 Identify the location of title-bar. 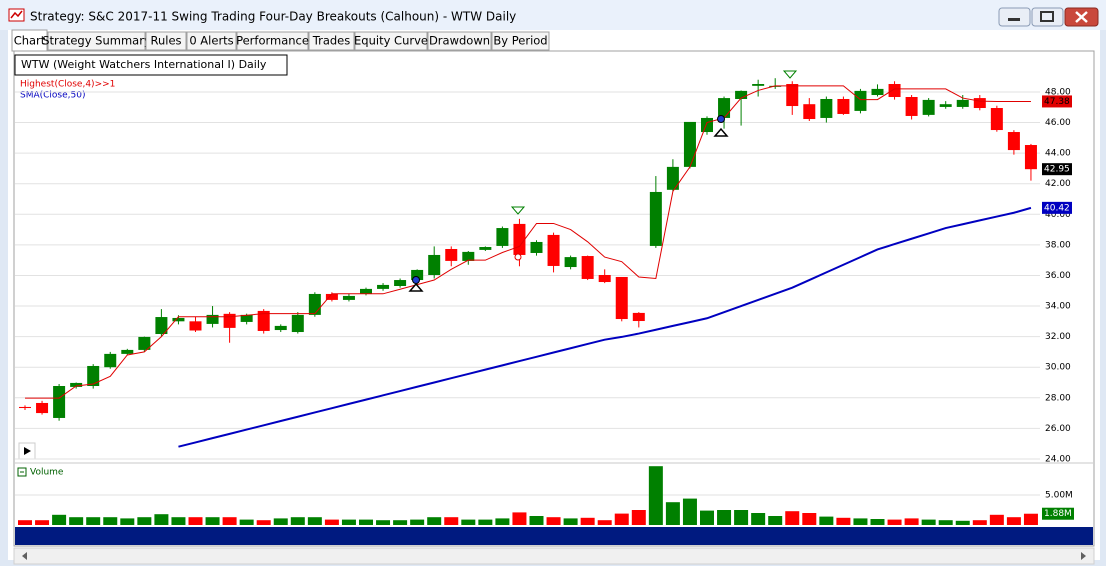
(553, 15).